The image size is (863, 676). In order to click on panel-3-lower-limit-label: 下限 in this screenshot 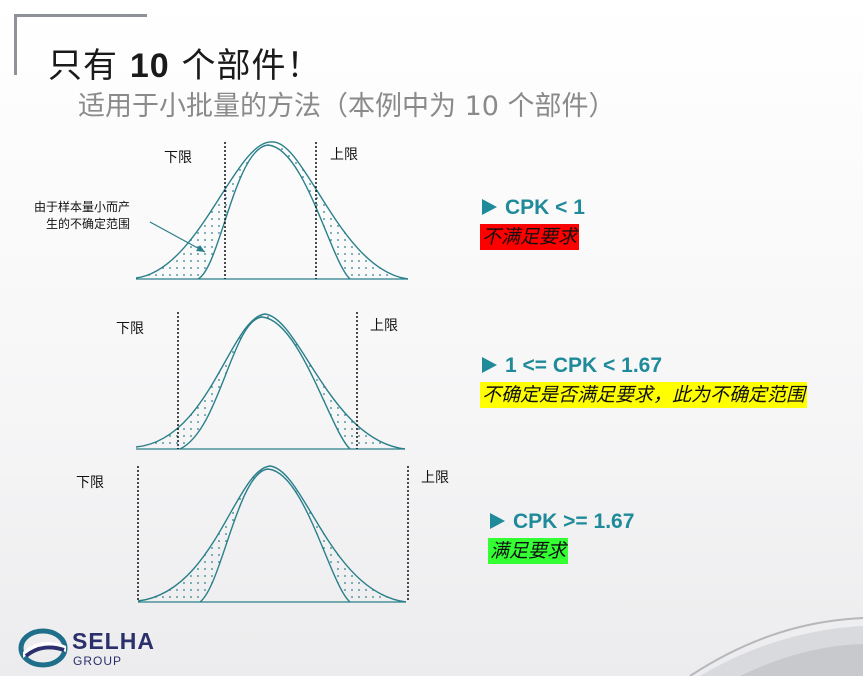, I will do `click(90, 483)`.